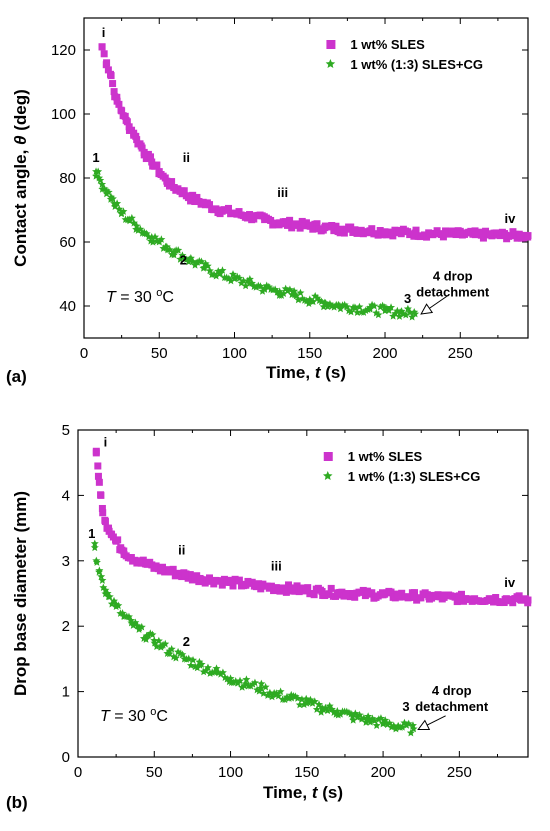 This screenshot has width=550, height=831. What do you see at coordinates (17, 802) in the screenshot?
I see `panel-label: (b)` at bounding box center [17, 802].